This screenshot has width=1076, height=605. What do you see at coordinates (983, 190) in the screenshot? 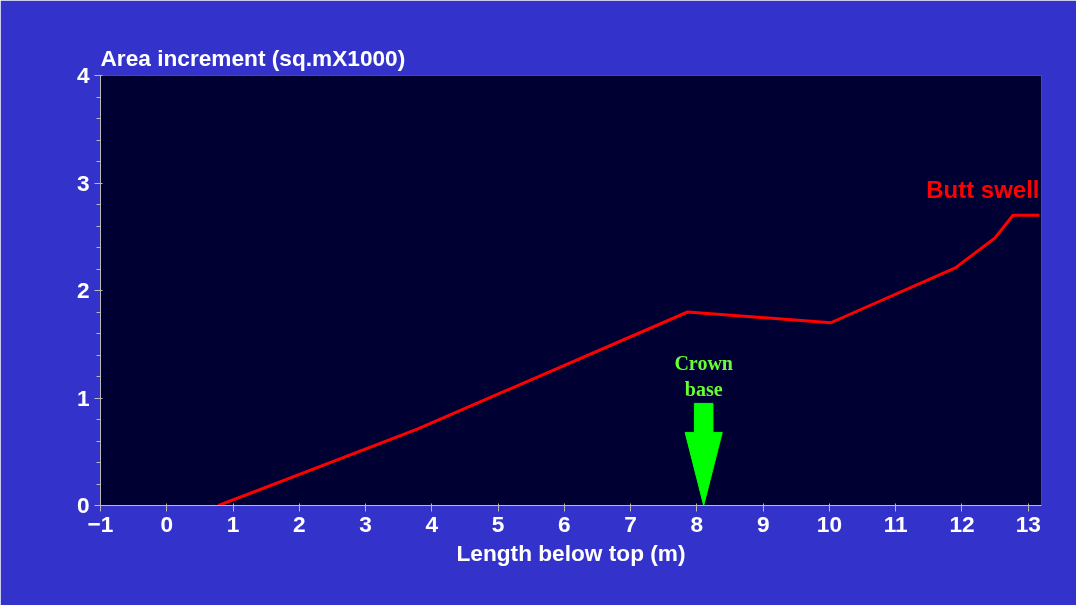
I see `series-label: Butt swell` at bounding box center [983, 190].